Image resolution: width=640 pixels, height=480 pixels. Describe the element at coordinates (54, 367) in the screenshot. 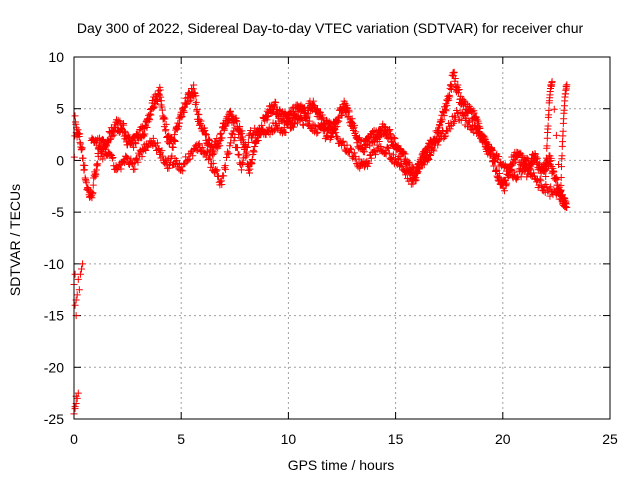

I see `y-tick-label: -20` at that location.